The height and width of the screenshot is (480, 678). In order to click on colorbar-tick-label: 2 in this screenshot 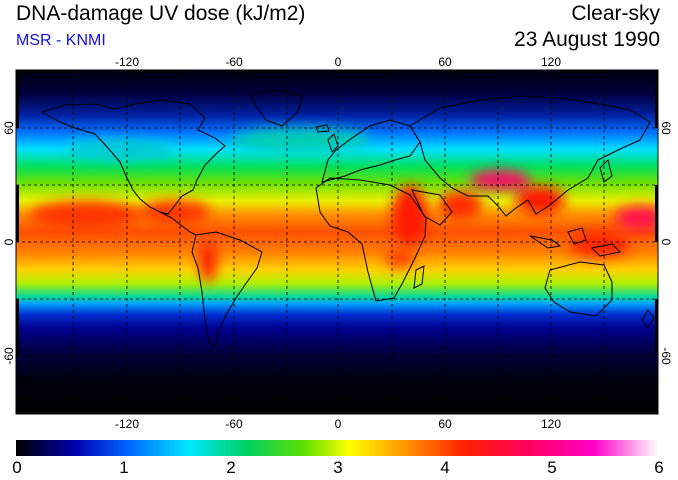, I will do `click(231, 467)`.